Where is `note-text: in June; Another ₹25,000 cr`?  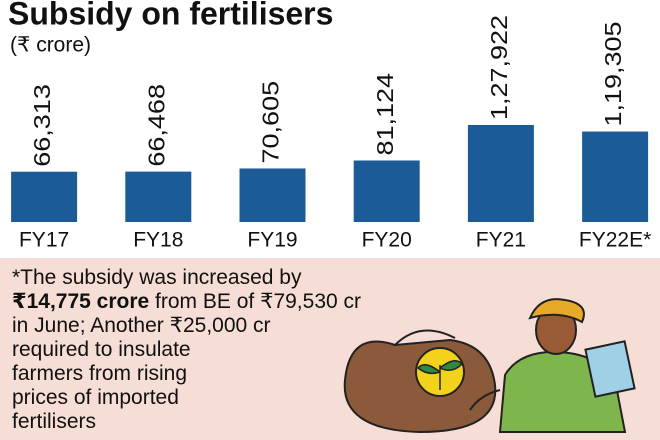
note-text: in June; Another ₹25,000 cr is located at coordinates (141, 325).